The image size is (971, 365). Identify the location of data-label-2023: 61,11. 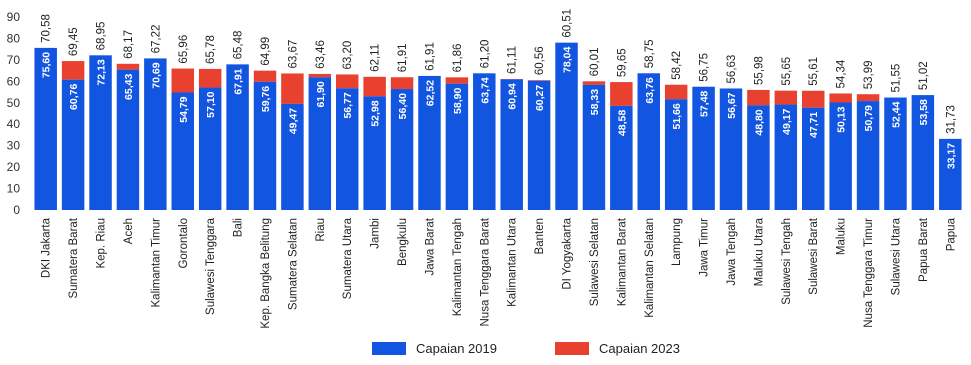
(513, 60).